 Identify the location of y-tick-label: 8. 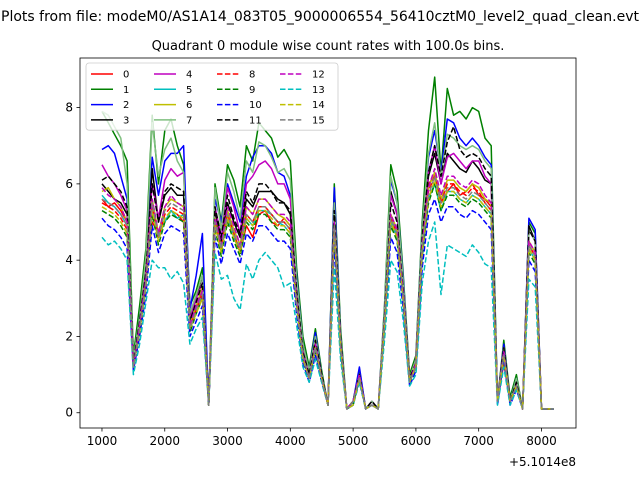
(69, 108).